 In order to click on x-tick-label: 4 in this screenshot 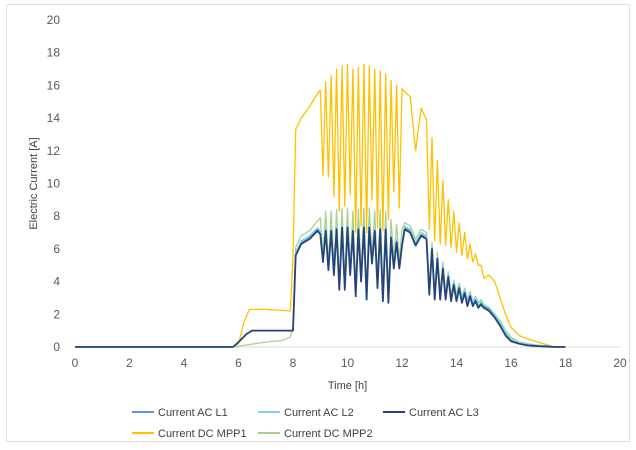, I will do `click(184, 363)`.